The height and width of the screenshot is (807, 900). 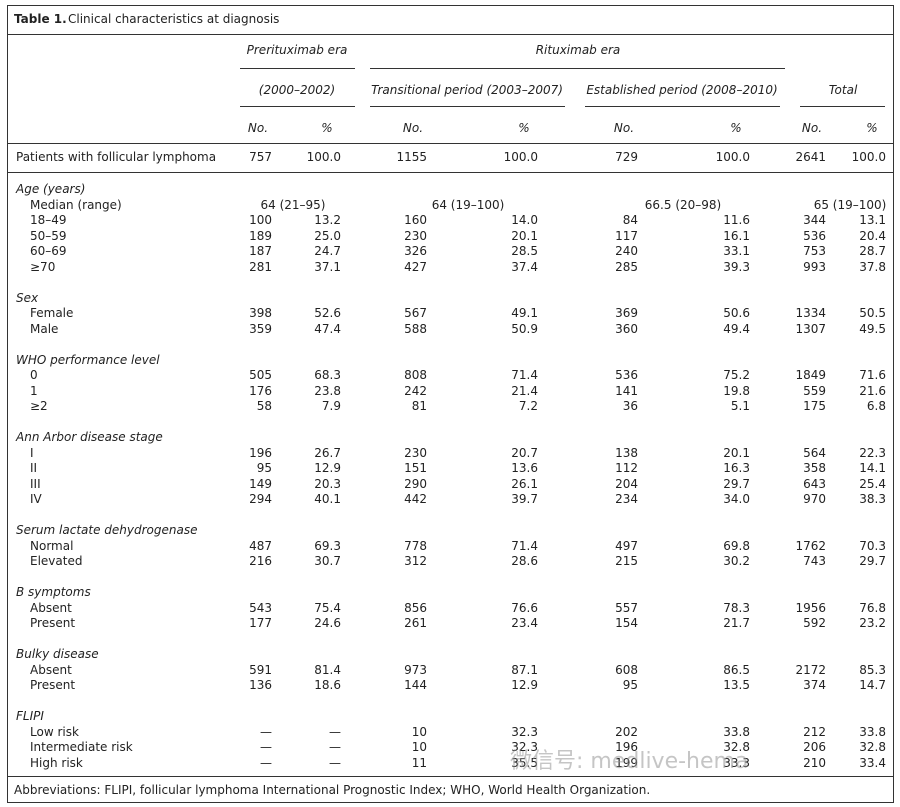 I want to click on cell: 87.1, so click(x=524, y=669).